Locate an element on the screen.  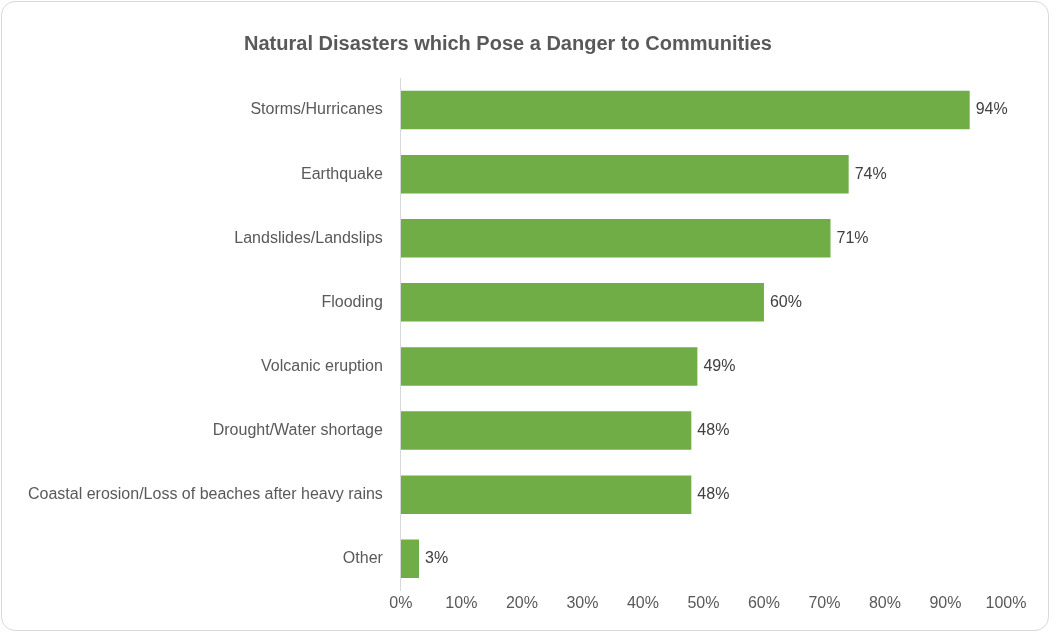
data-label: 60% is located at coordinates (785, 301).